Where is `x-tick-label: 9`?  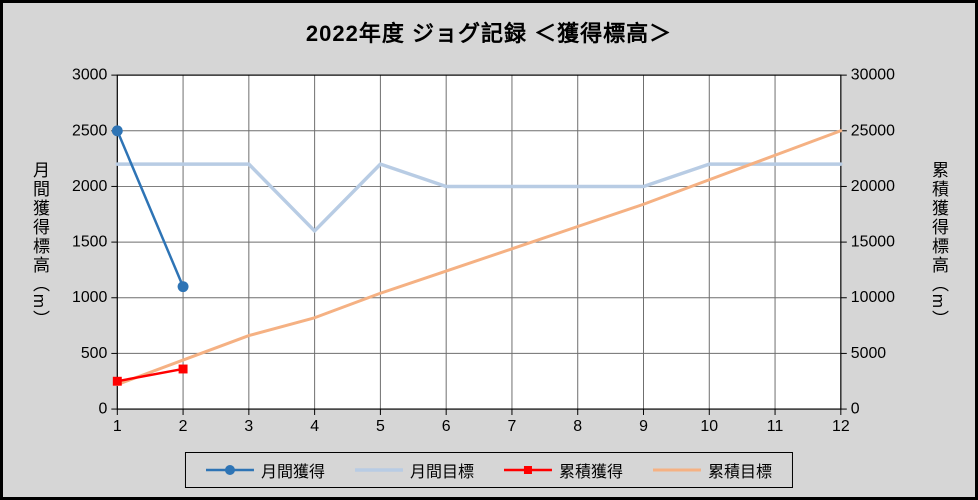
x-tick-label: 9 is located at coordinates (643, 426).